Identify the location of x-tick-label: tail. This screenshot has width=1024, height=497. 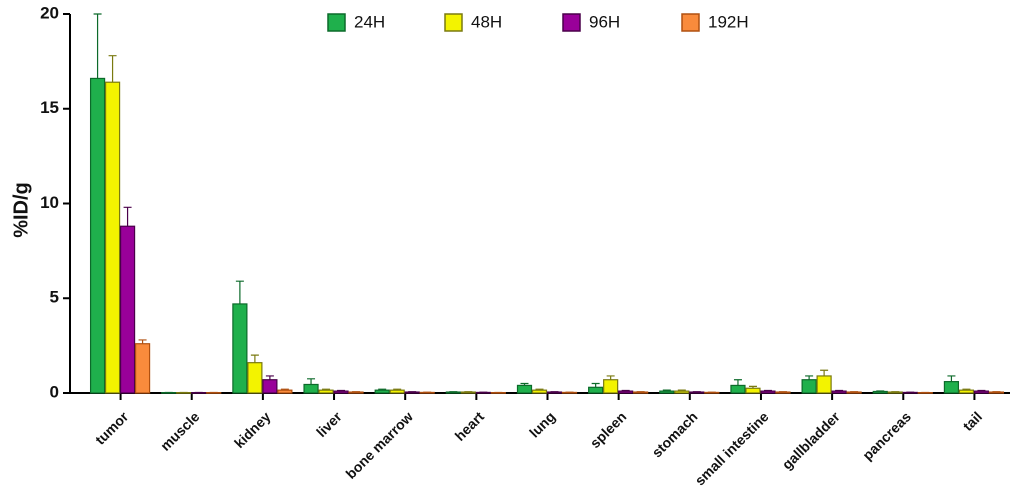
(973, 421).